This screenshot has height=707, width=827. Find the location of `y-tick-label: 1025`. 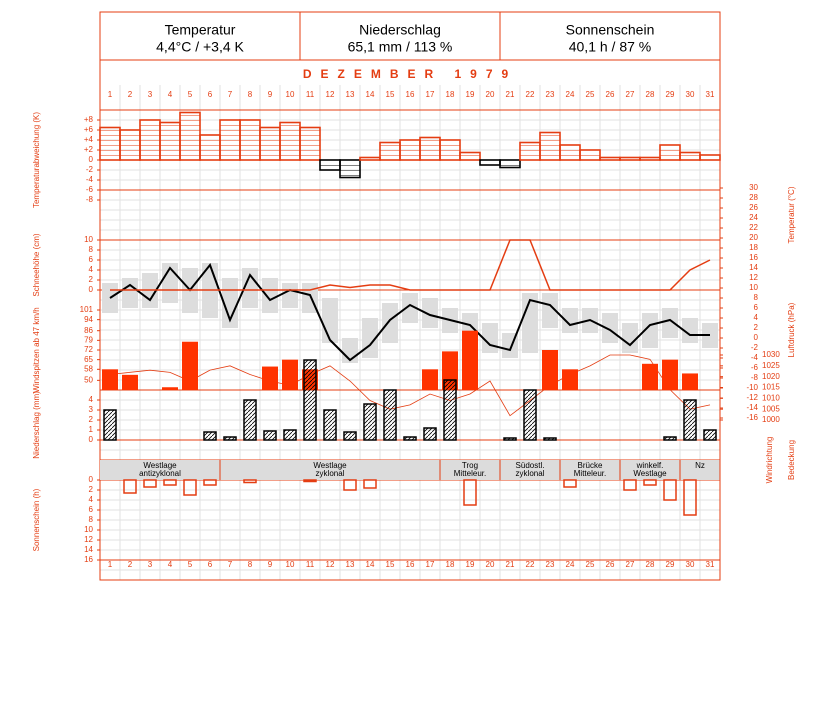

y-tick-label: 1025 is located at coordinates (771, 365).